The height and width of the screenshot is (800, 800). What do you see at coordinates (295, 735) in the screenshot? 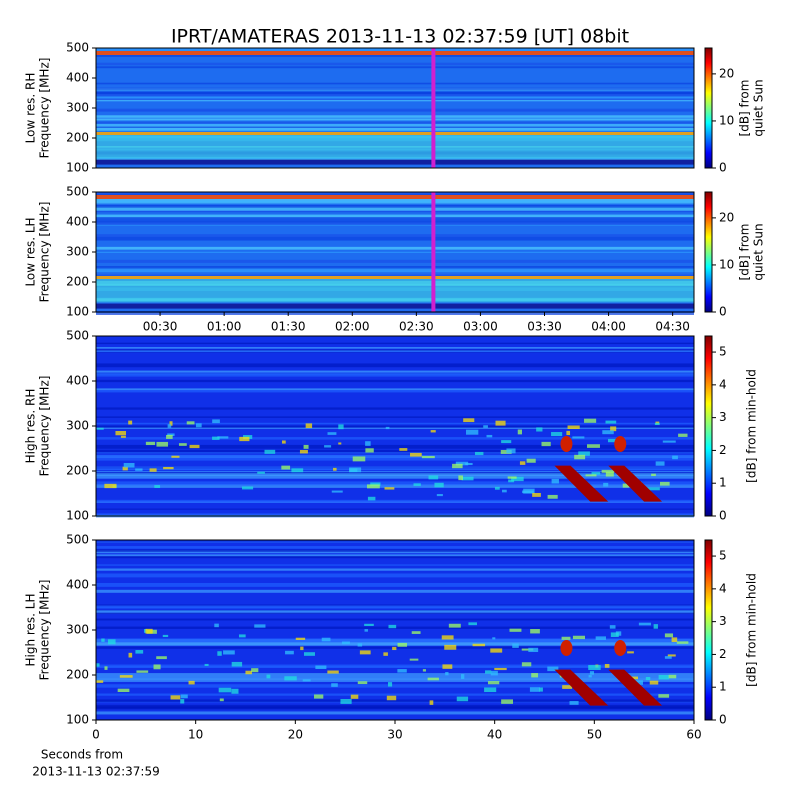
I see `x-tick-label: 20` at bounding box center [295, 735].